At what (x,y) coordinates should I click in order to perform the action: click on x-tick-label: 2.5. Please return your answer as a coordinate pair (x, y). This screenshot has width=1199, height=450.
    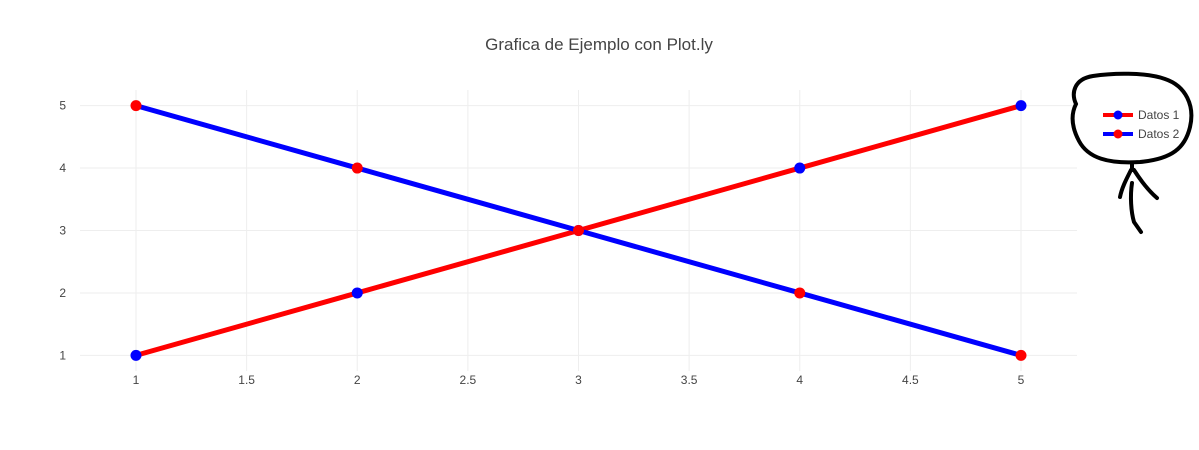
    Looking at the image, I should click on (468, 380).